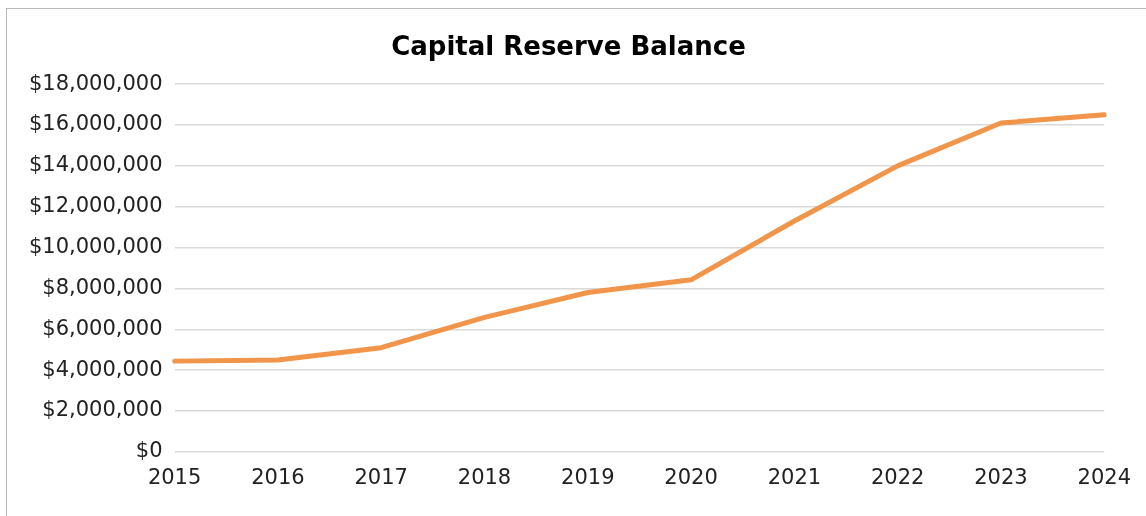 The height and width of the screenshot is (516, 1146). Describe the element at coordinates (95, 164) in the screenshot. I see `y-tick-label: $14,000,000` at that location.